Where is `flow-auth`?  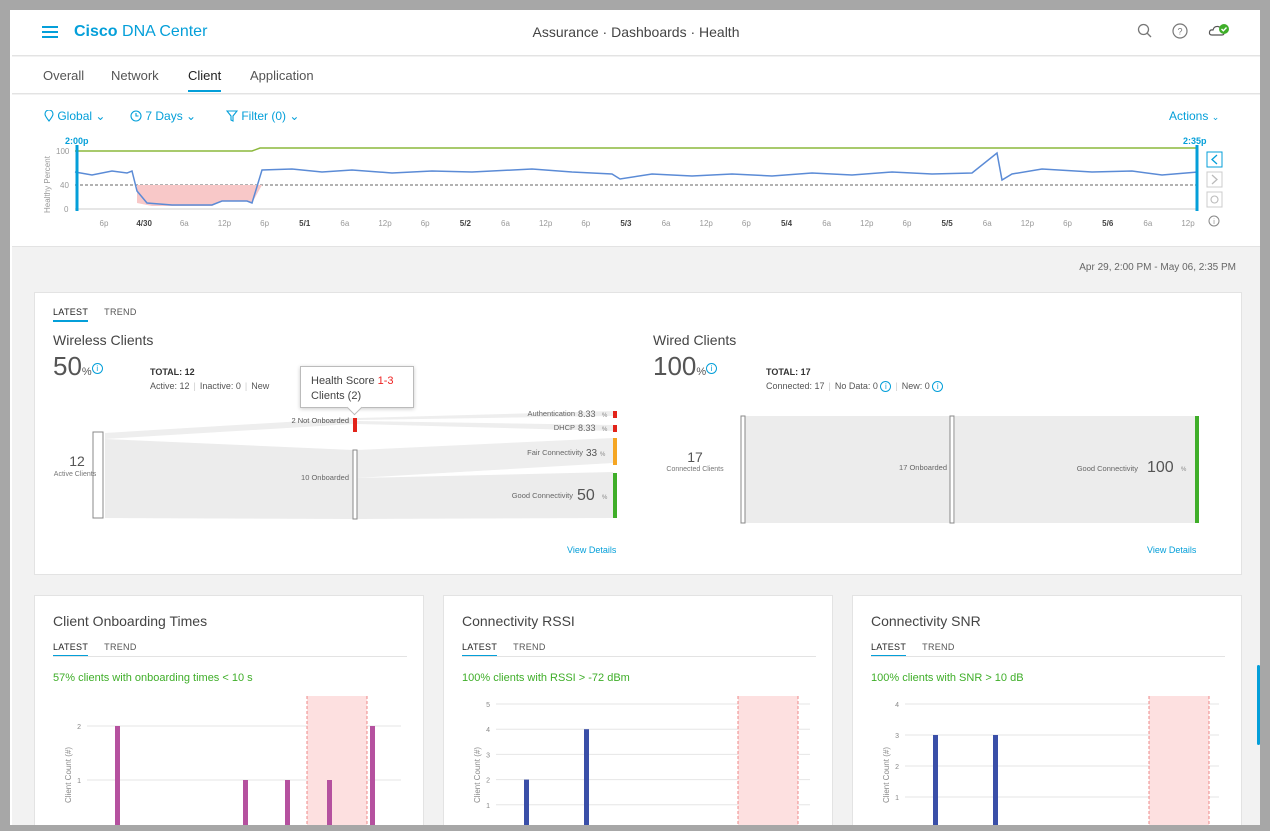
flow-auth is located at coordinates (485, 415).